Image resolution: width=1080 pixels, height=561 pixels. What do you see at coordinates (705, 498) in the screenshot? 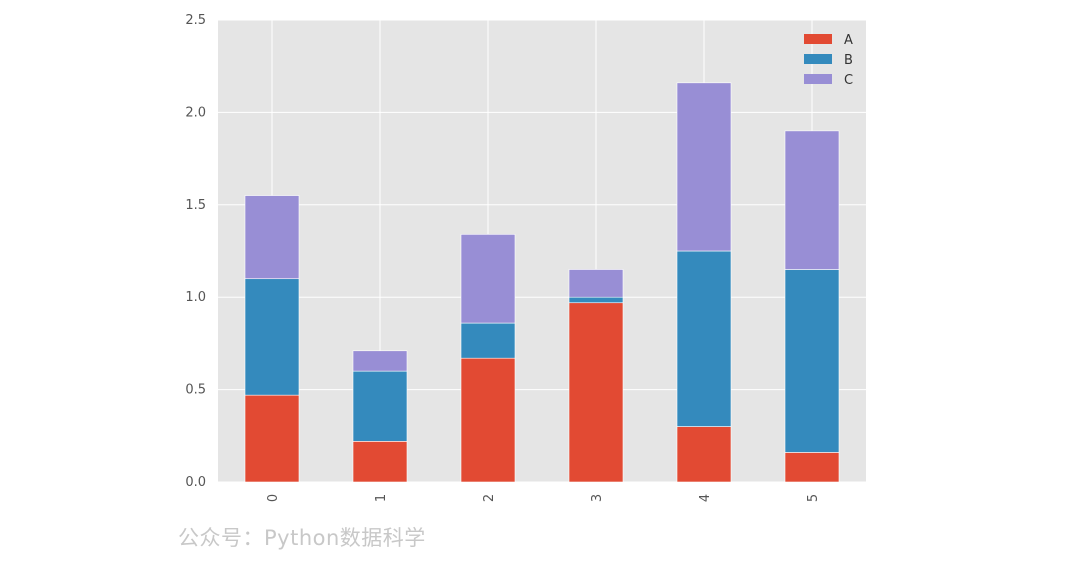
I see `x-tick-label: 4` at bounding box center [705, 498].